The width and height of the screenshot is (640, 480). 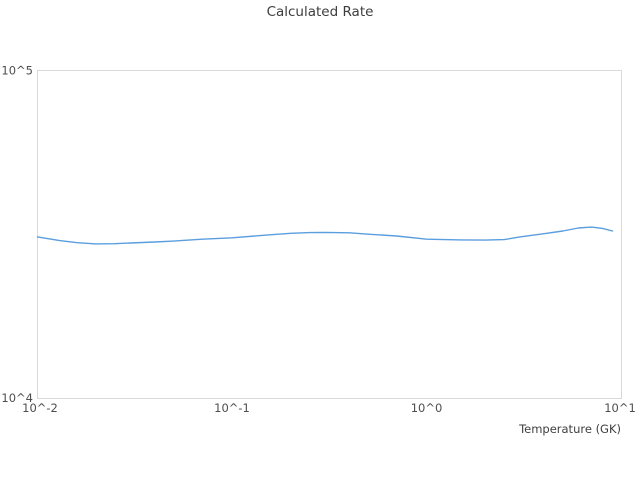 What do you see at coordinates (620, 408) in the screenshot?
I see `x-tick-1e1: 10^1` at bounding box center [620, 408].